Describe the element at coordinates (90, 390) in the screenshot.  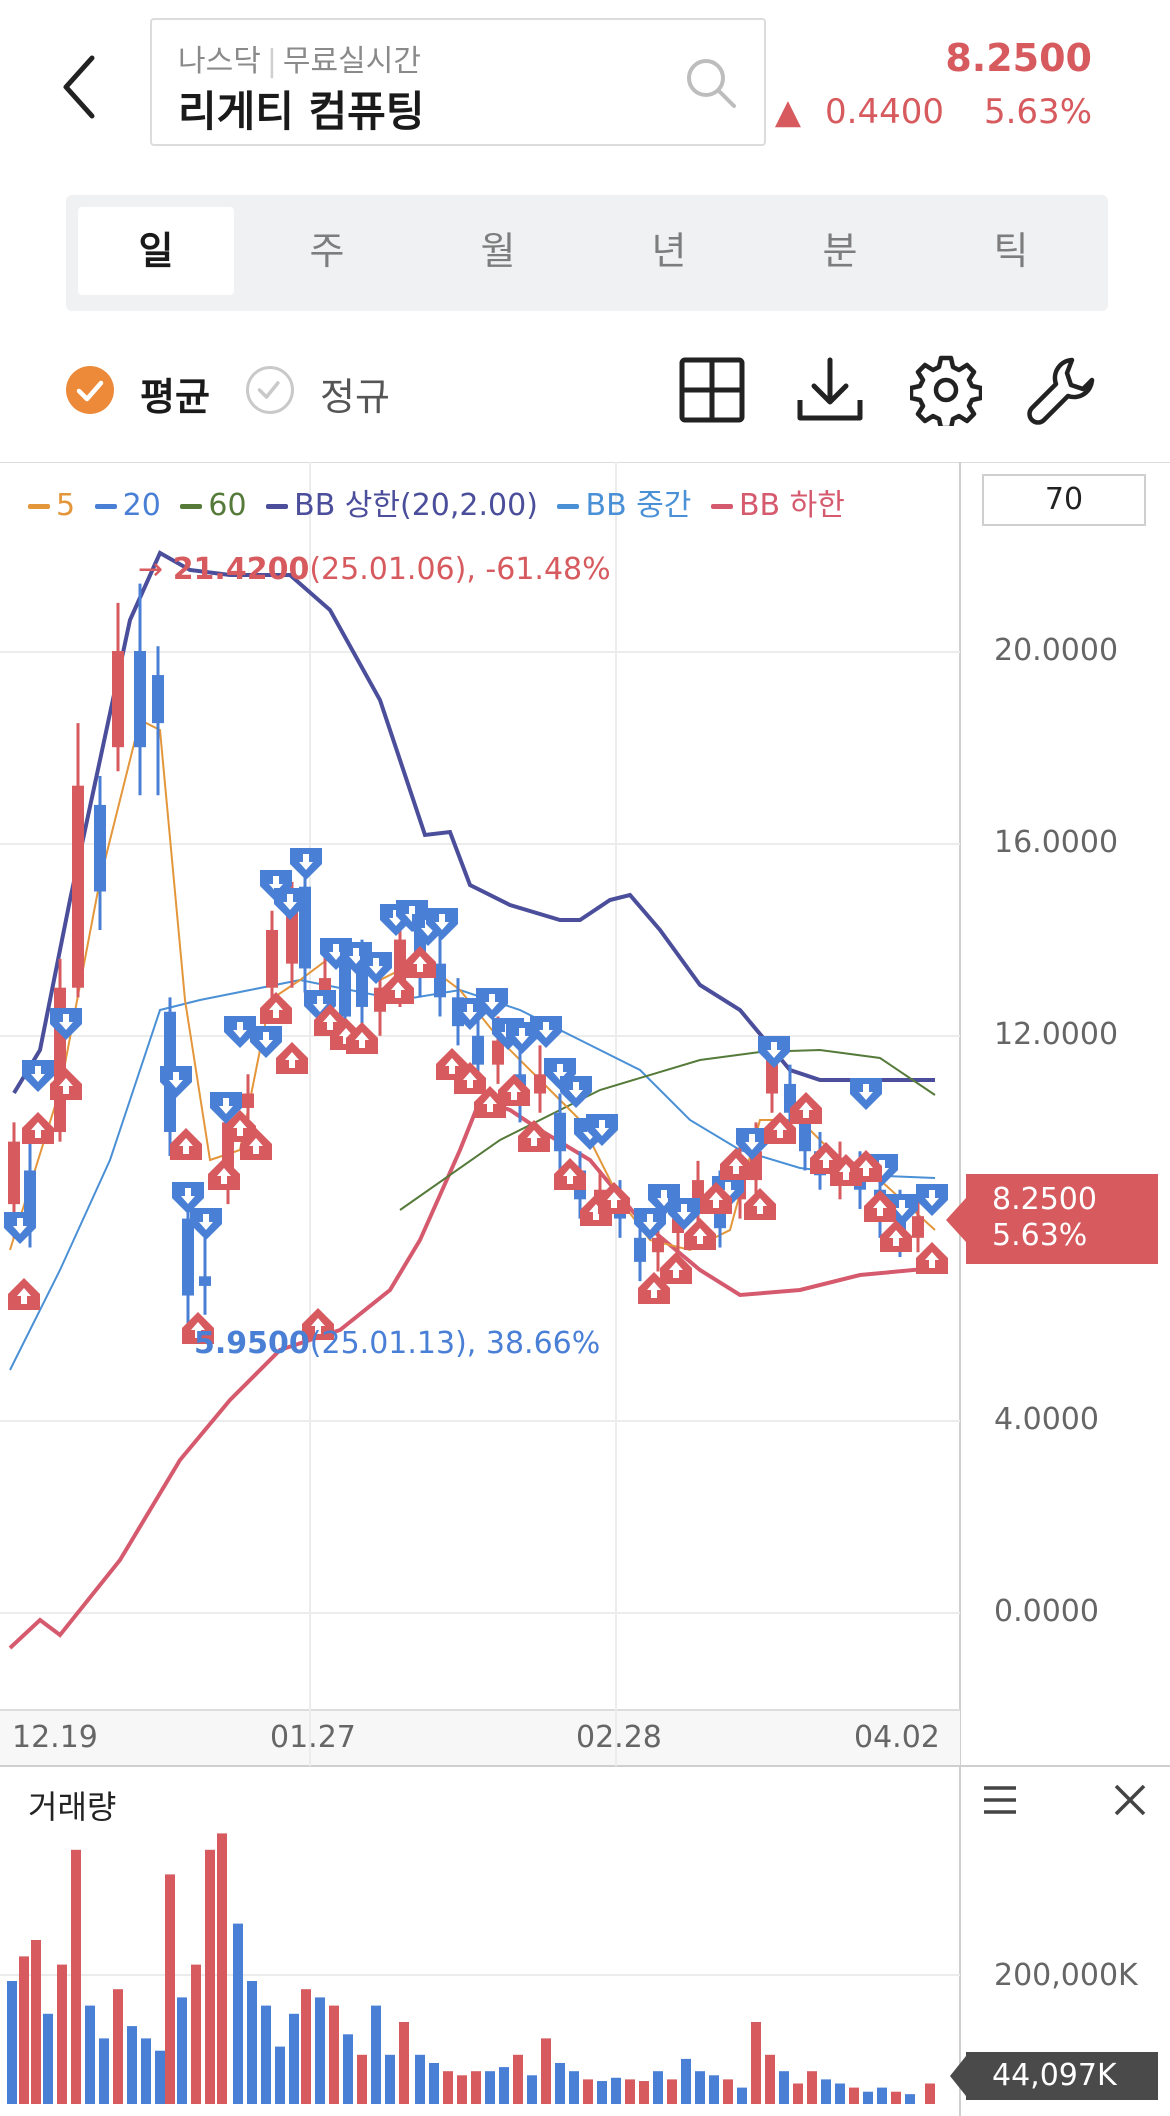
I see `average-checkbox` at that location.